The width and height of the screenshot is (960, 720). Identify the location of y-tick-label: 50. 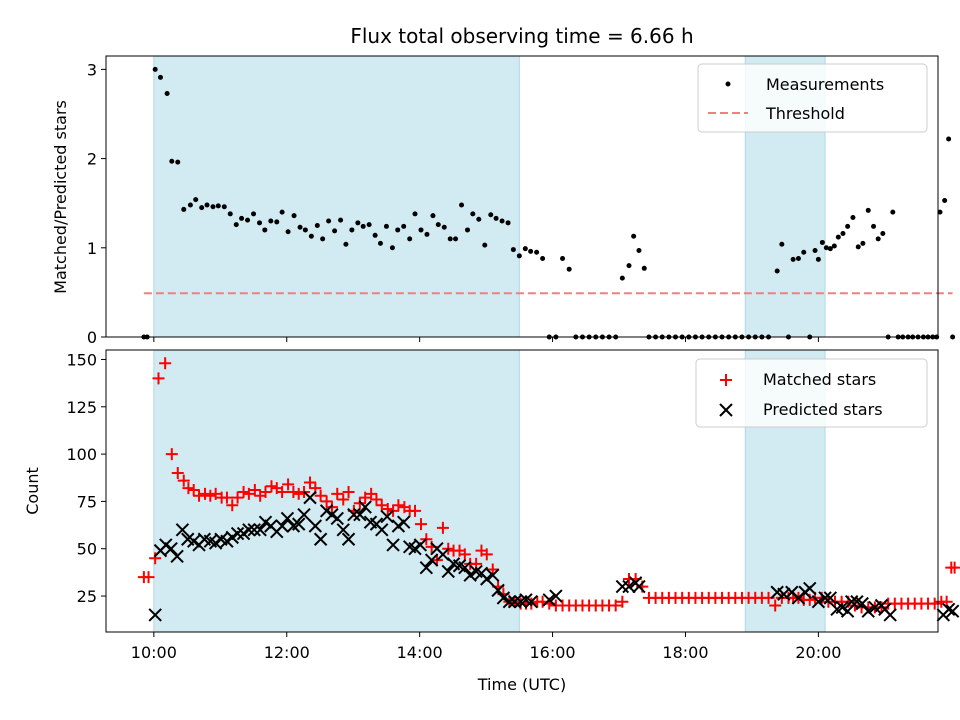
(87, 549).